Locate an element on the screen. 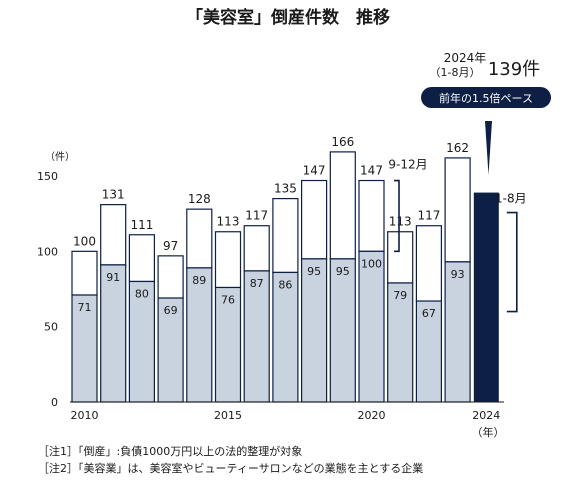 This screenshot has width=567, height=481. label-9-12: 9-12月 is located at coordinates (407, 165).